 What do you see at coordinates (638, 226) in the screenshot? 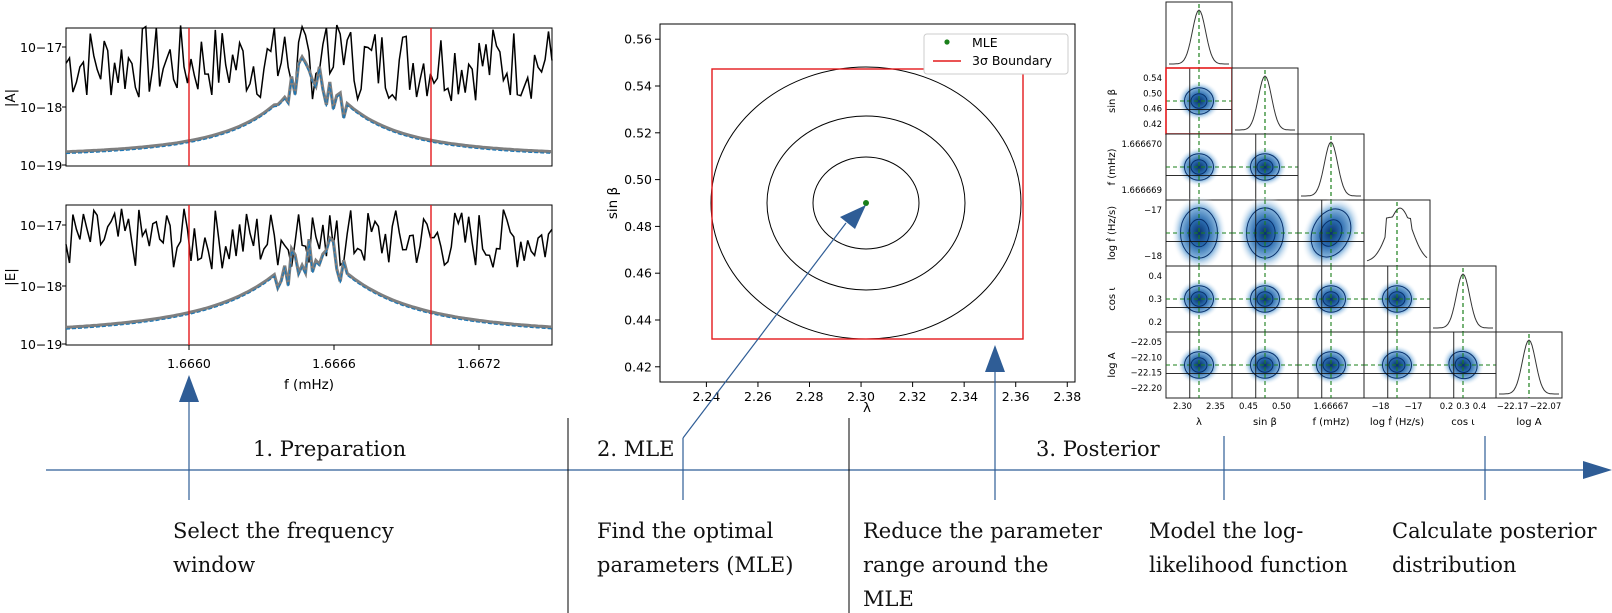
I see `ytick-label: 0.48` at bounding box center [638, 226].